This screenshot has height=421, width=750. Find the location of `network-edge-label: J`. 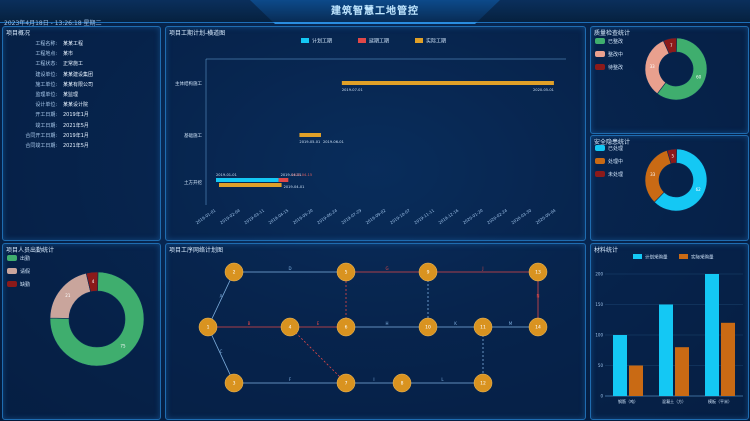

network-edge-label: J is located at coordinates (482, 268).